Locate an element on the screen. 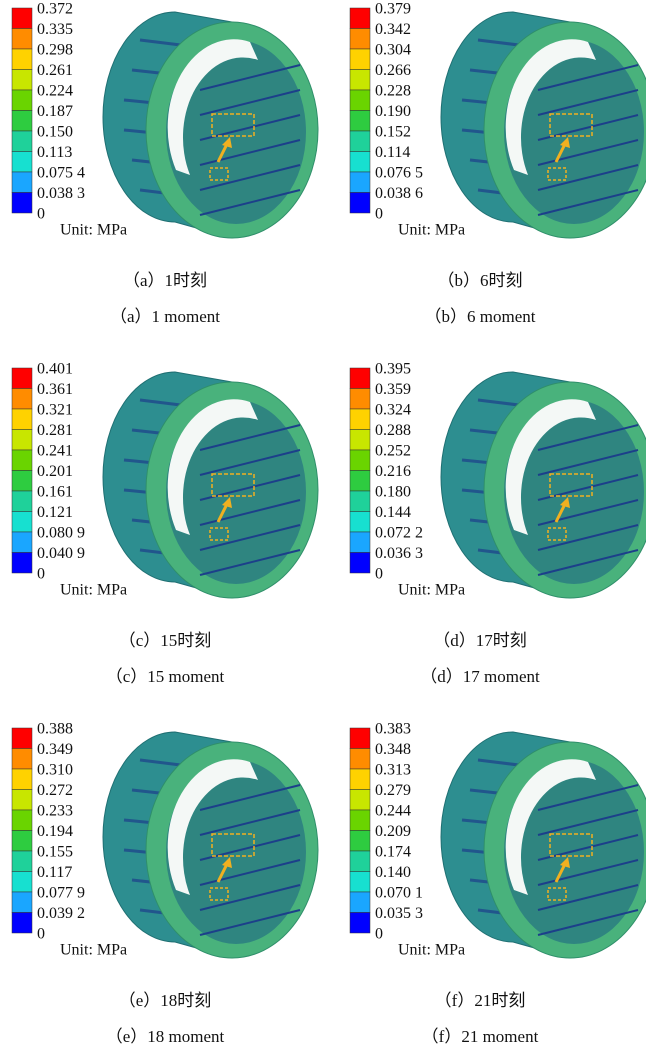 This screenshot has height=1045, width=646. legend-label: 0.150 is located at coordinates (55, 132).